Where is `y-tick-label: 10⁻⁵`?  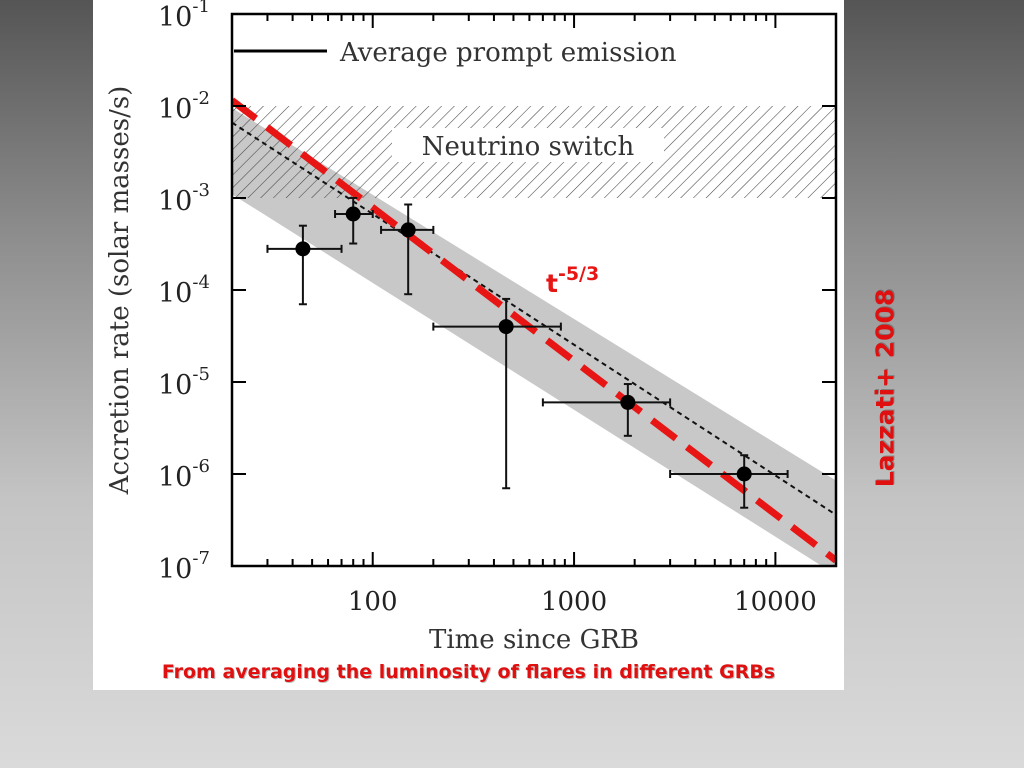
y-tick-label: 10⁻⁵ is located at coordinates (184, 382).